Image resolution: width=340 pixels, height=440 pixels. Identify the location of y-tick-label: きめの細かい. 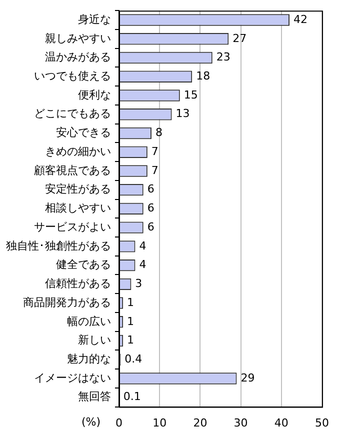
(78, 151).